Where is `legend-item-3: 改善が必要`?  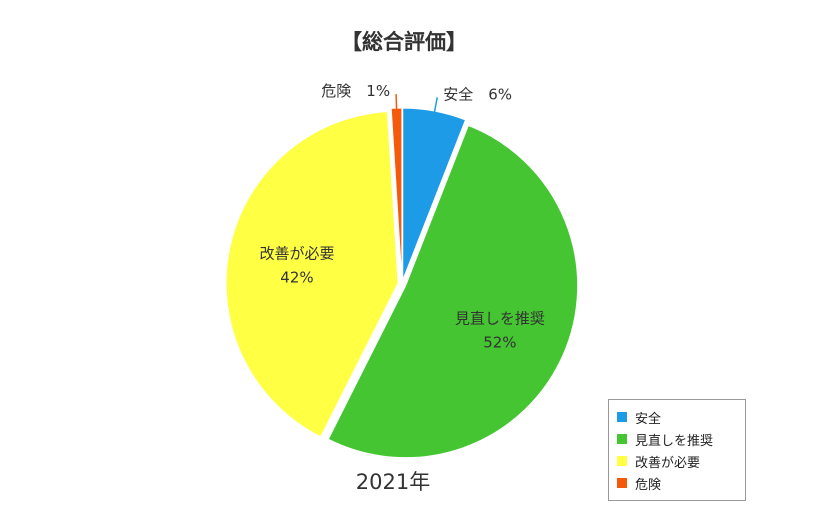 legend-item-3: 改善が必要 is located at coordinates (681, 461).